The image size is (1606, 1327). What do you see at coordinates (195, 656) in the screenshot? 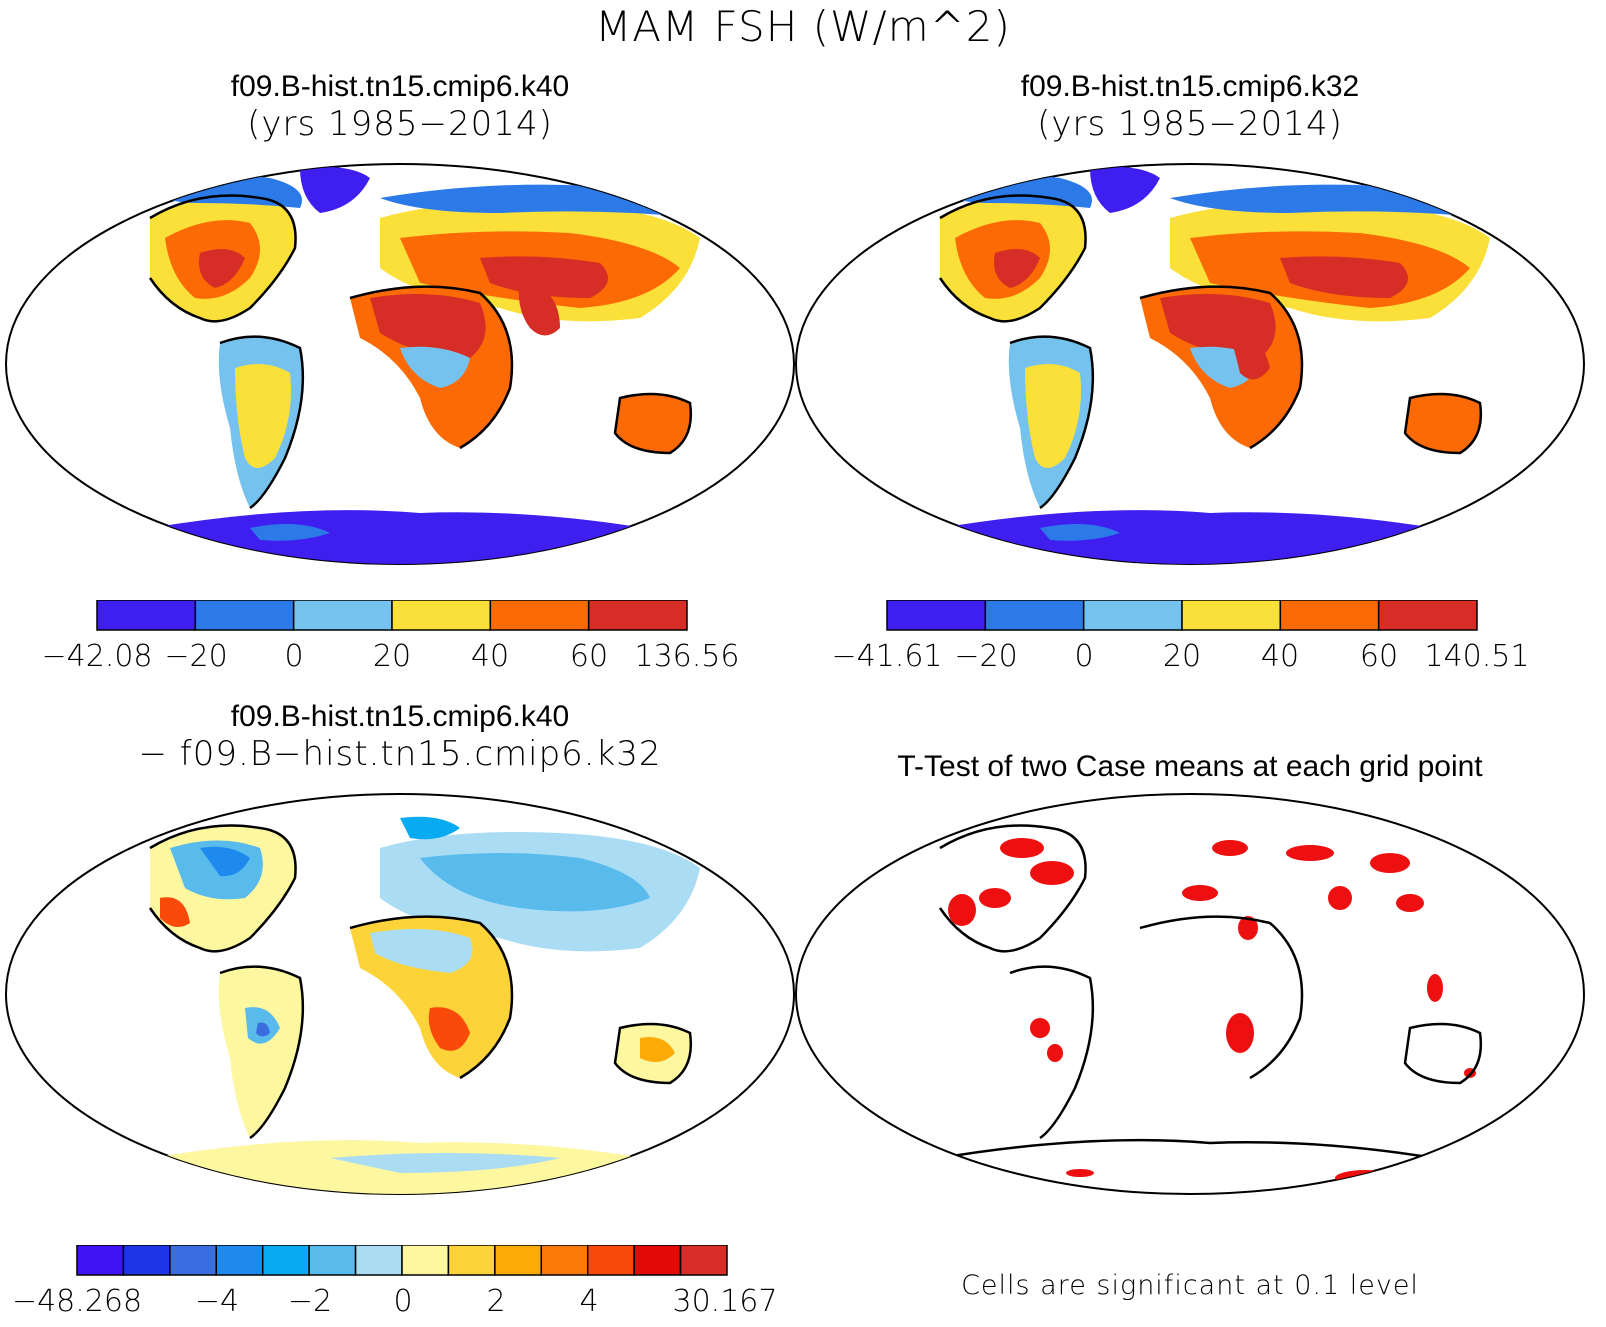
I see `colorbar-k40-tick: −20` at bounding box center [195, 656].